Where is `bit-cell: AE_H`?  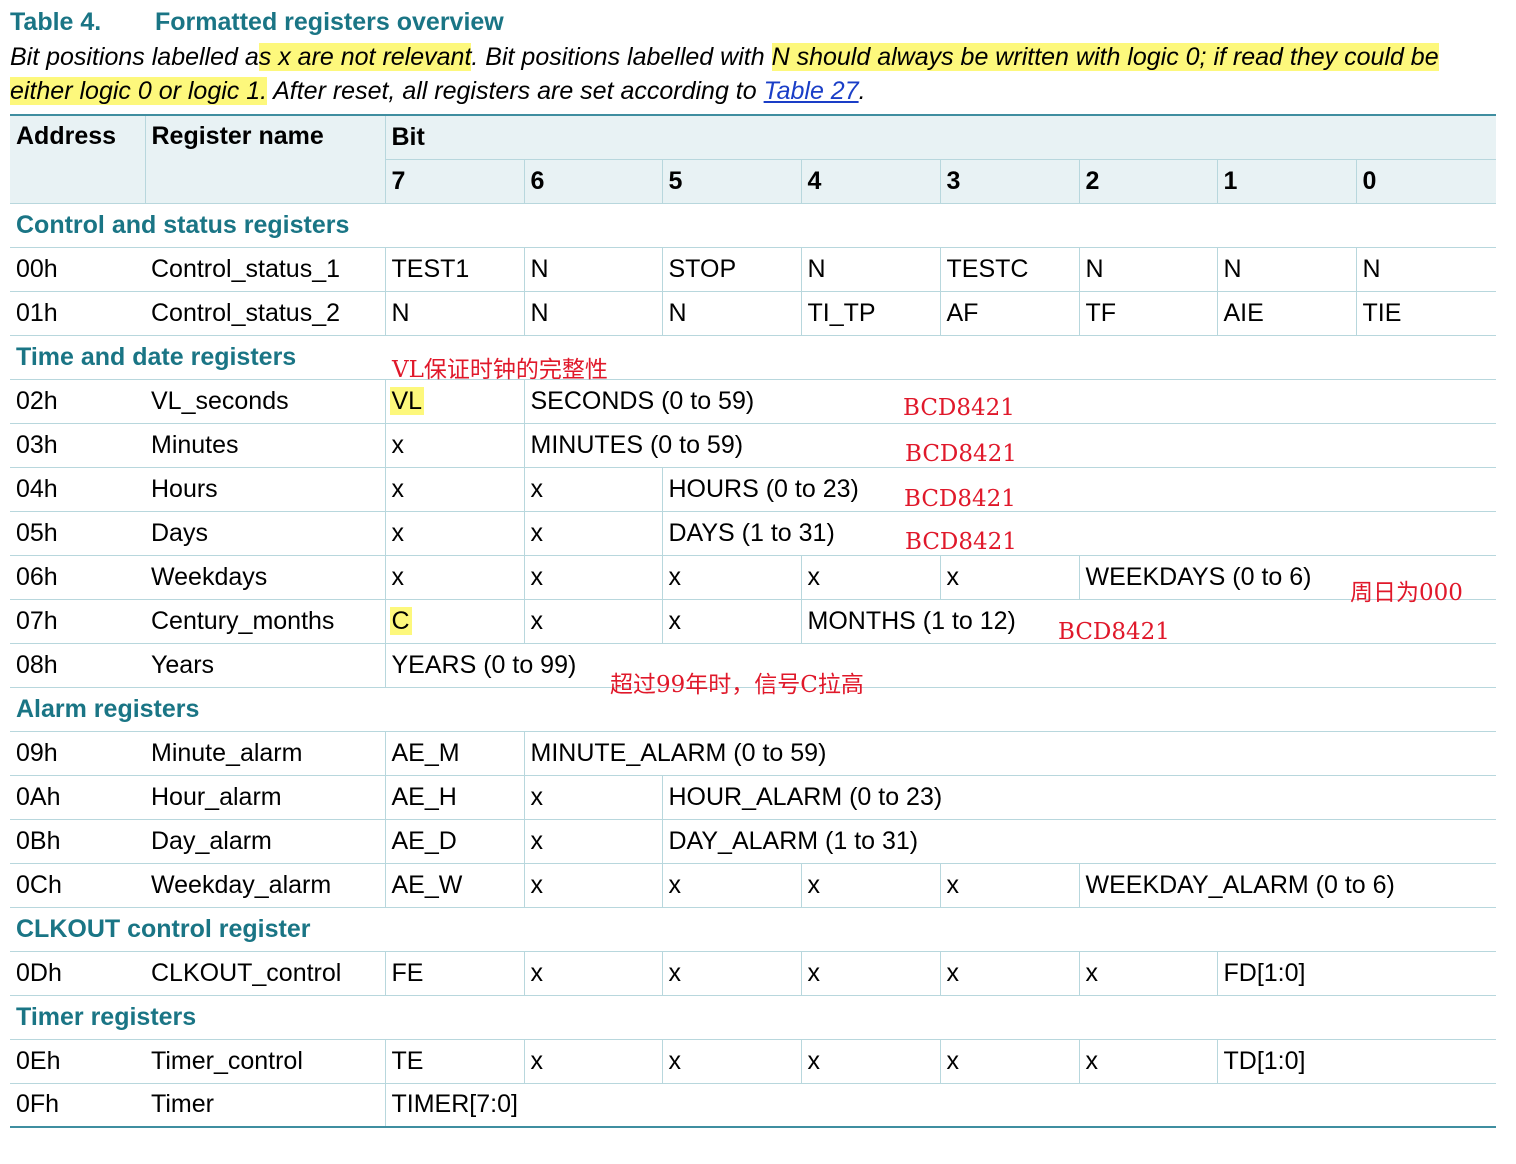 bit-cell: AE_H is located at coordinates (454, 797).